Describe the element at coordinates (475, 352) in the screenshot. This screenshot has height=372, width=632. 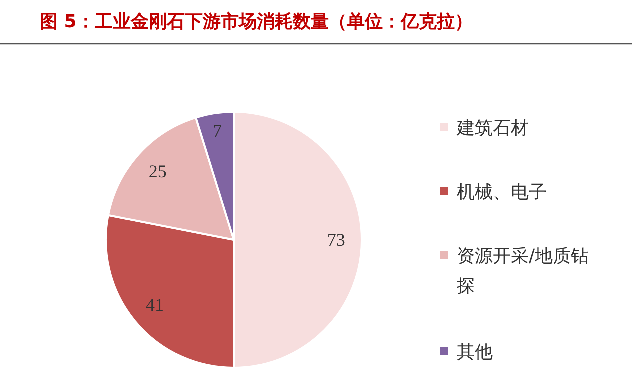
I see `legend-label: 其他` at that location.